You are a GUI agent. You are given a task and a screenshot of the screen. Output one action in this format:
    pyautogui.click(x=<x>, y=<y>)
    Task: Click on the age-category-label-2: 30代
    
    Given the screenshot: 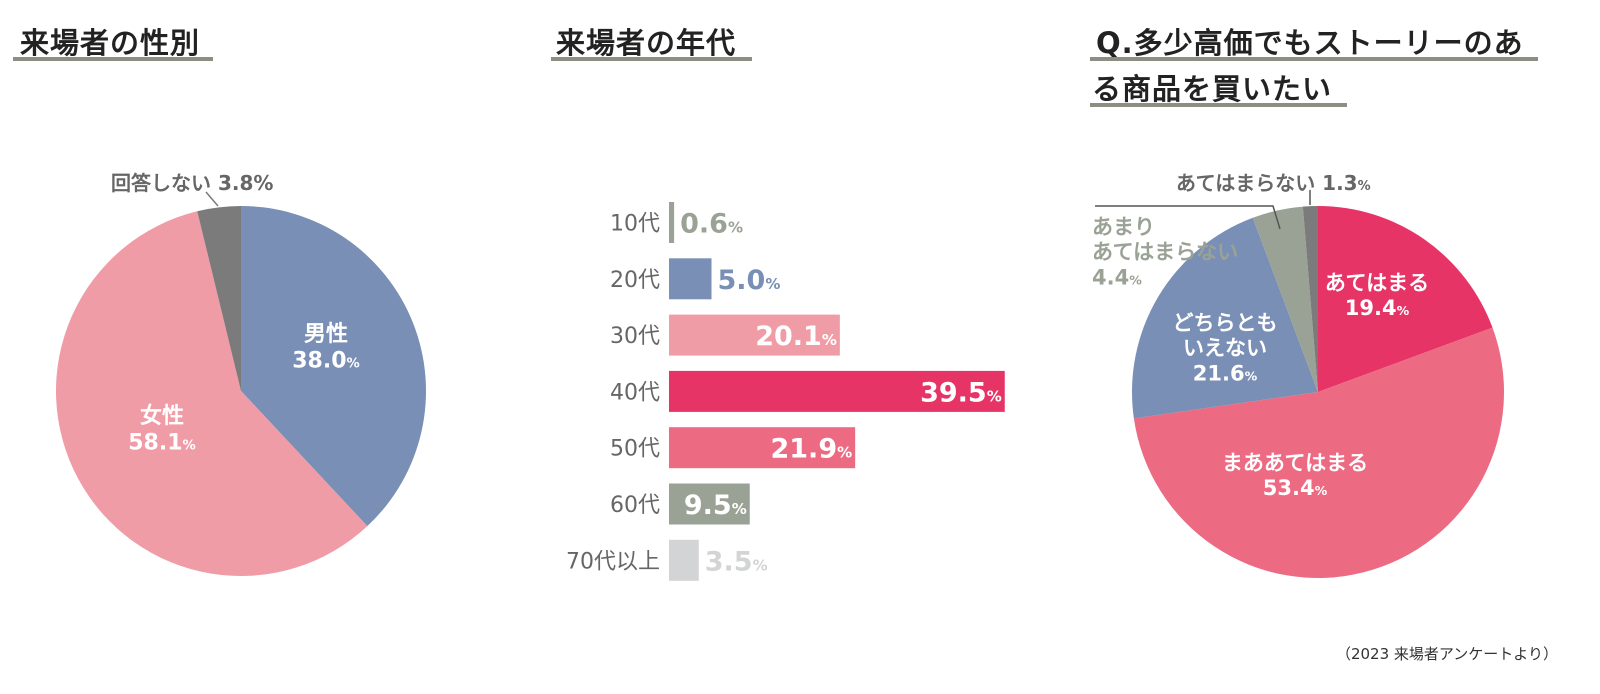 What is the action you would take?
    pyautogui.click(x=635, y=336)
    